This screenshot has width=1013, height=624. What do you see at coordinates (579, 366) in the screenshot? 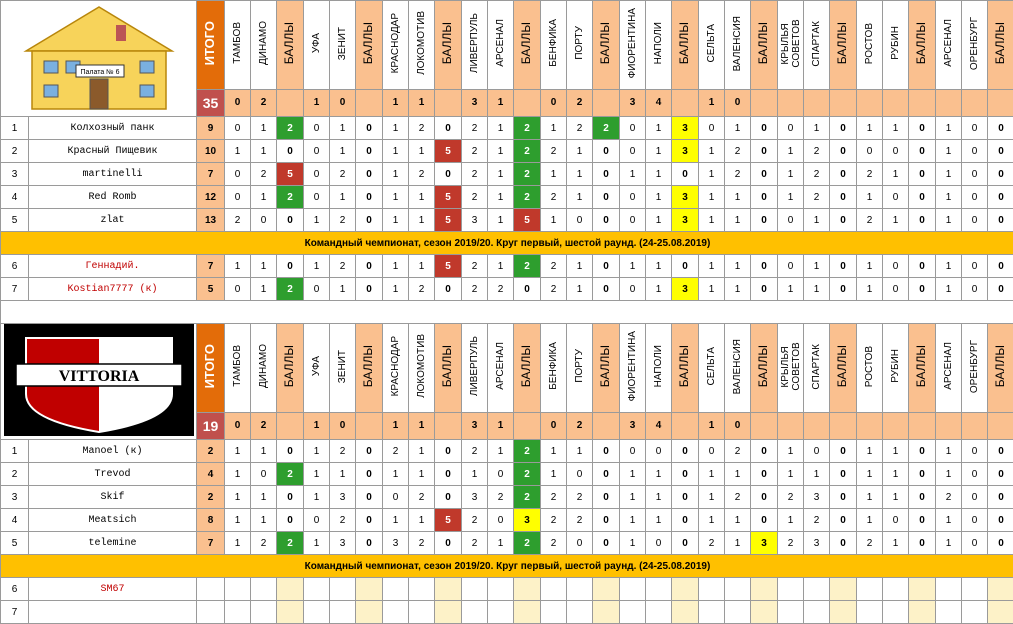
I see `team-name: ПОРТУ` at bounding box center [579, 366].